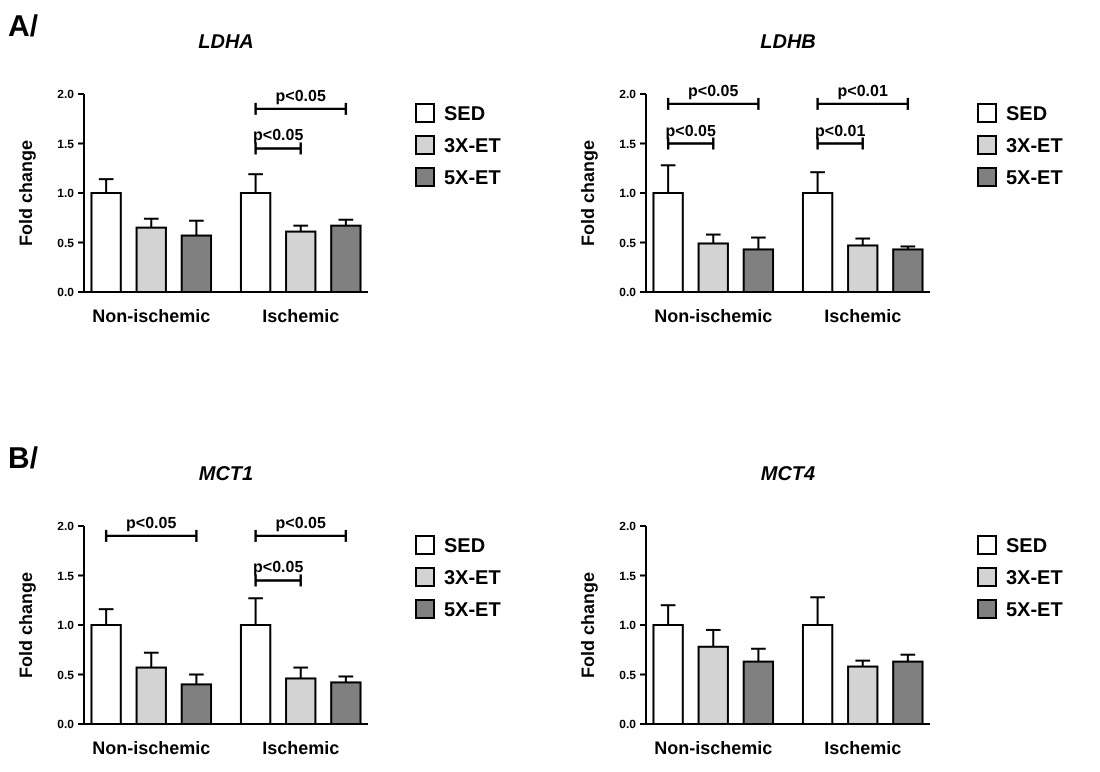 The image size is (1100, 772). What do you see at coordinates (226, 43) in the screenshot?
I see `chart-title: LDHA` at bounding box center [226, 43].